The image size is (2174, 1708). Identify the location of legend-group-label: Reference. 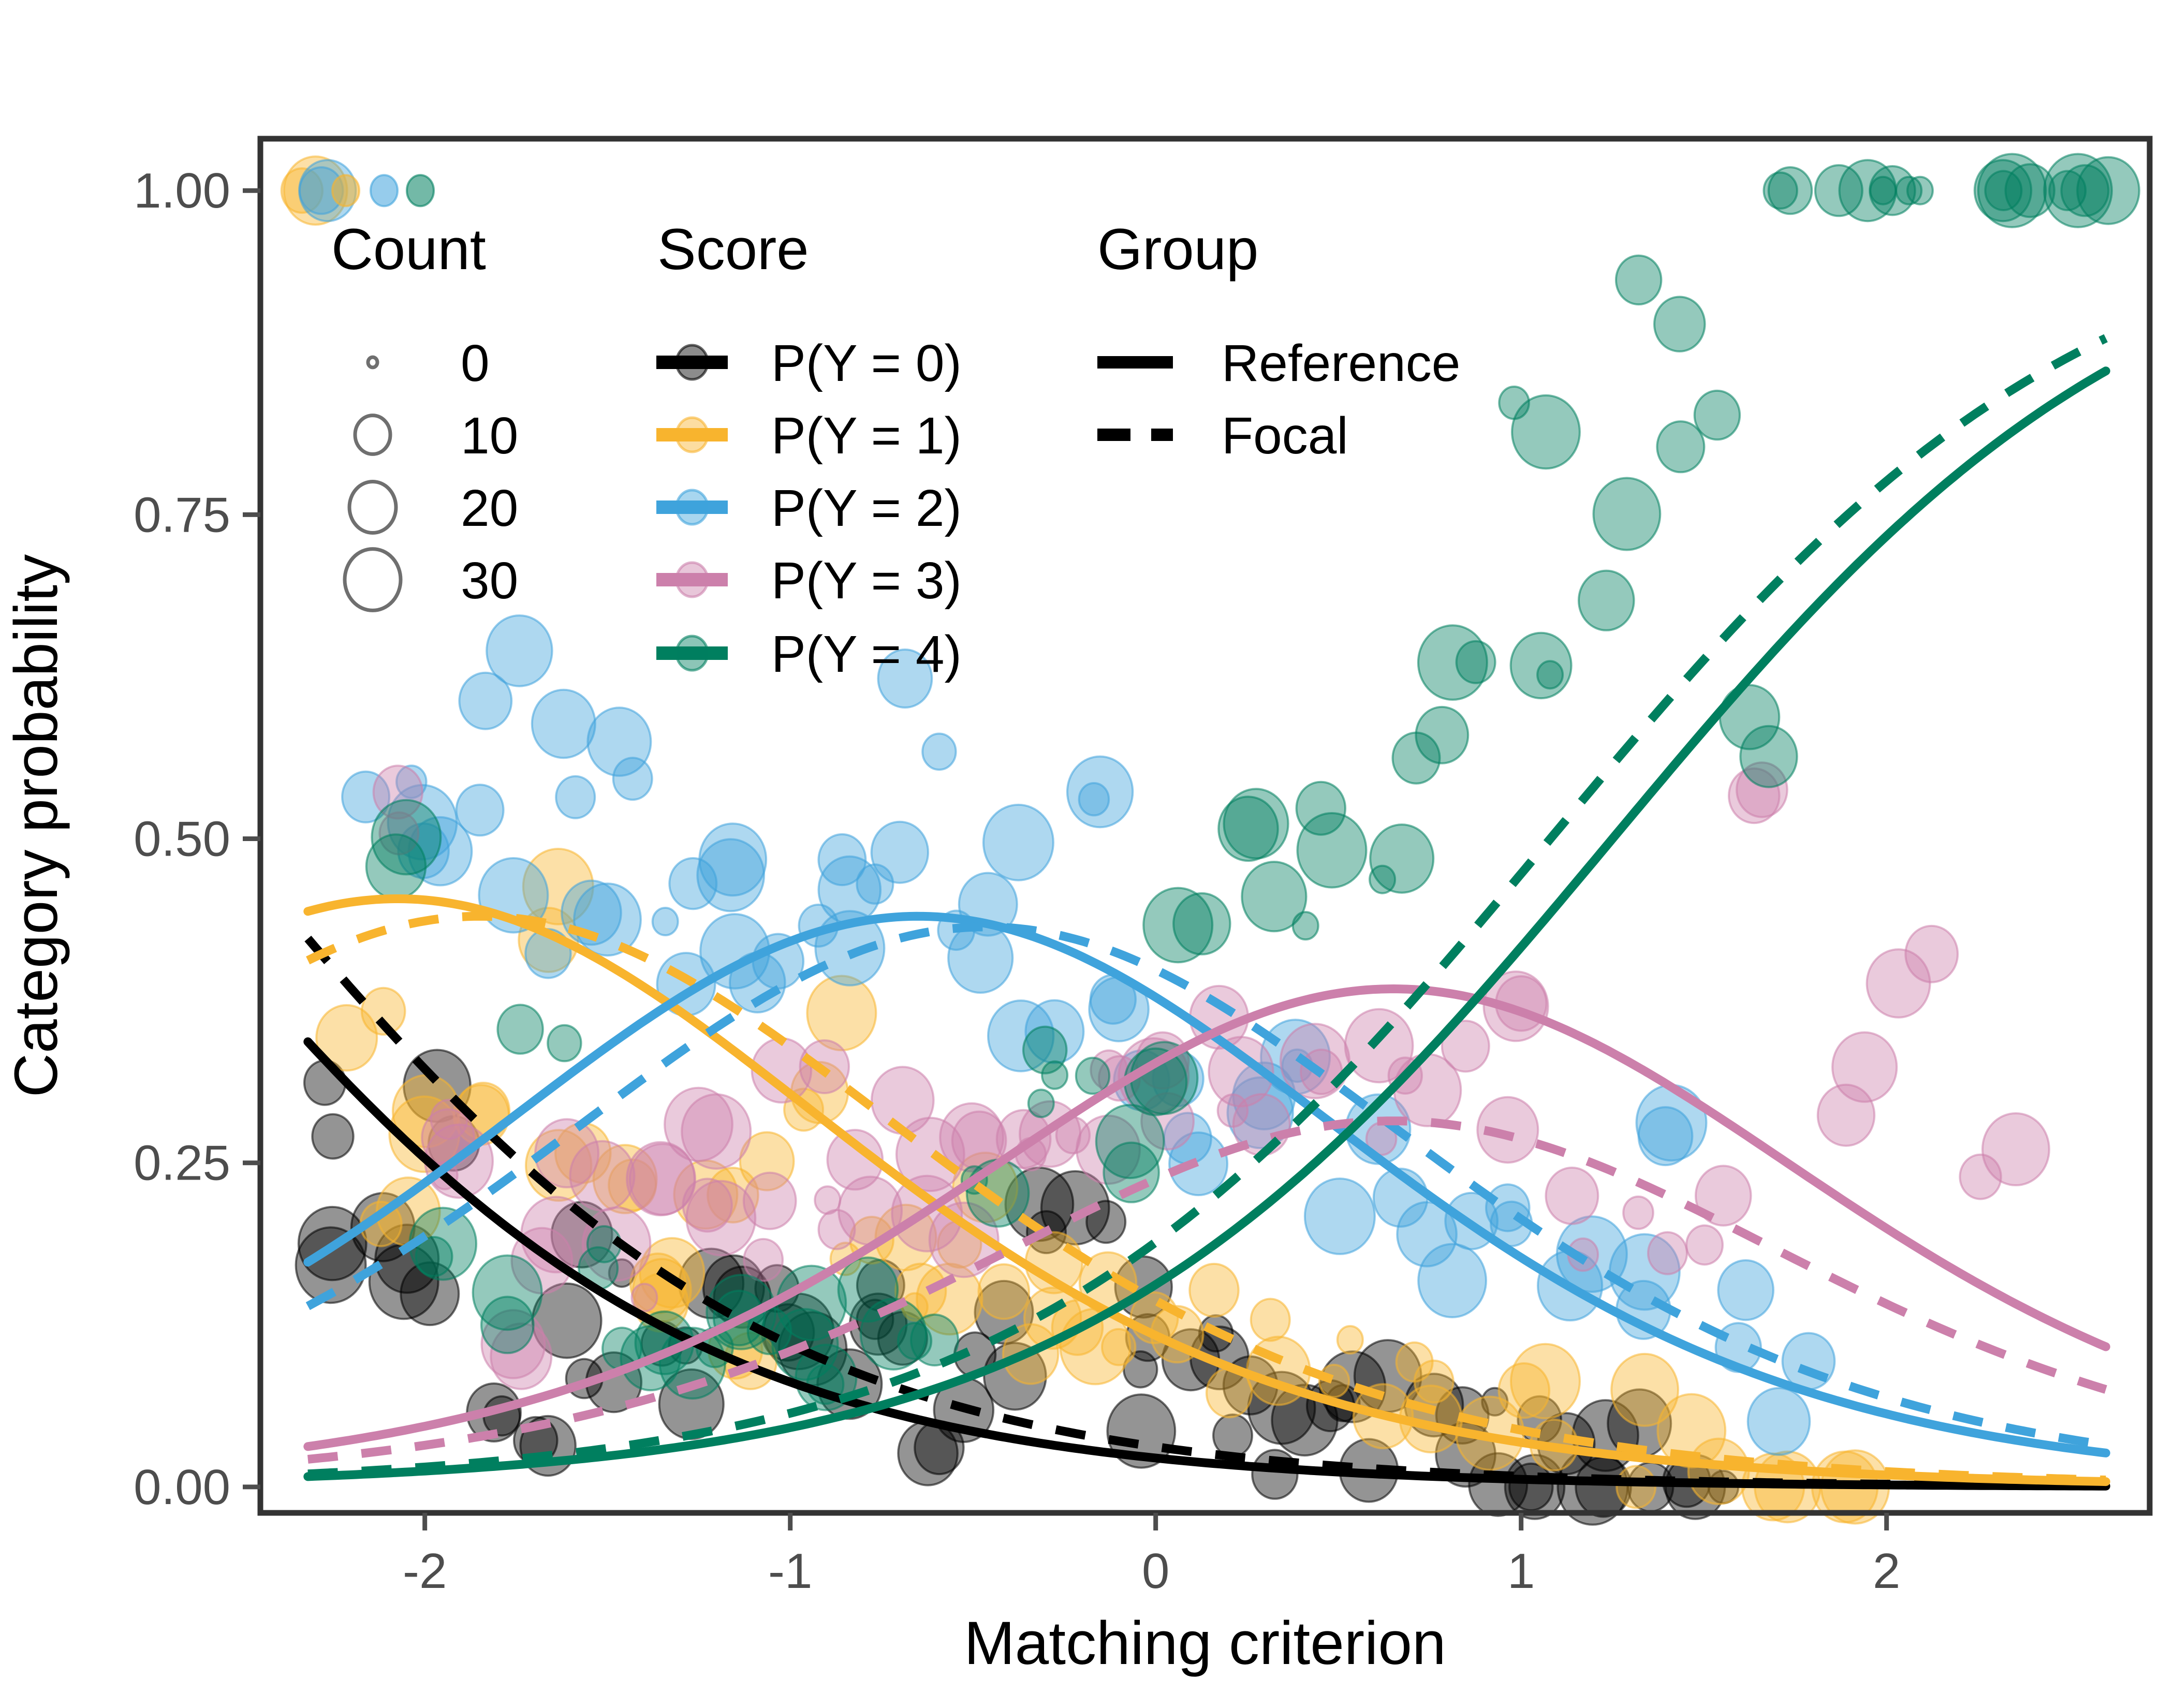
(1341, 363).